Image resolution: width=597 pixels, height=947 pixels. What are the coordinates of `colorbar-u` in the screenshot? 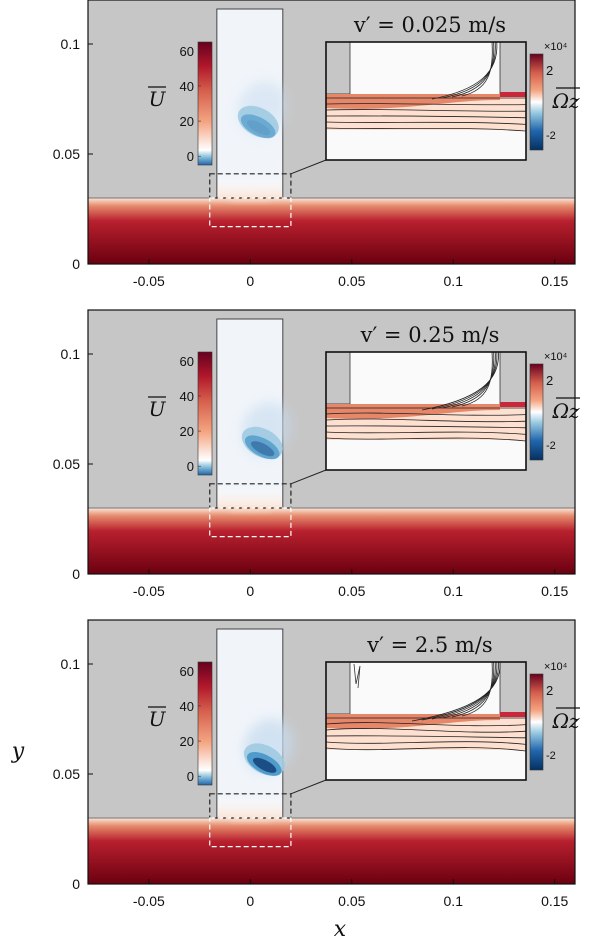 It's located at (205, 723).